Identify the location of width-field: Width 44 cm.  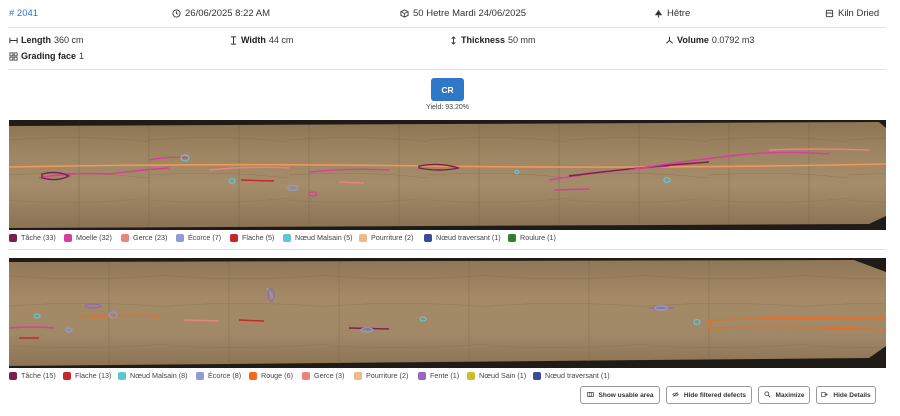
(261, 40).